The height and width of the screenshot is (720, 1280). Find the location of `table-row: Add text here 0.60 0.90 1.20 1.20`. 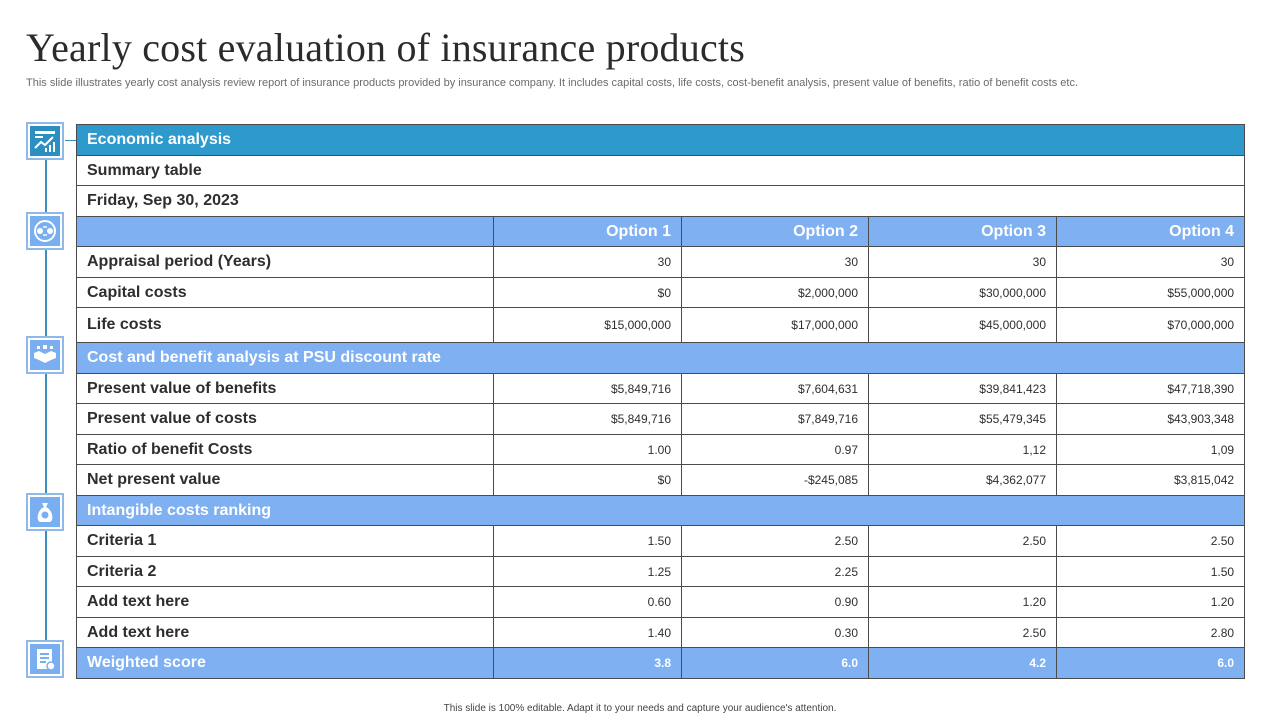

table-row: Add text here 0.60 0.90 1.20 1.20 is located at coordinates (661, 602).